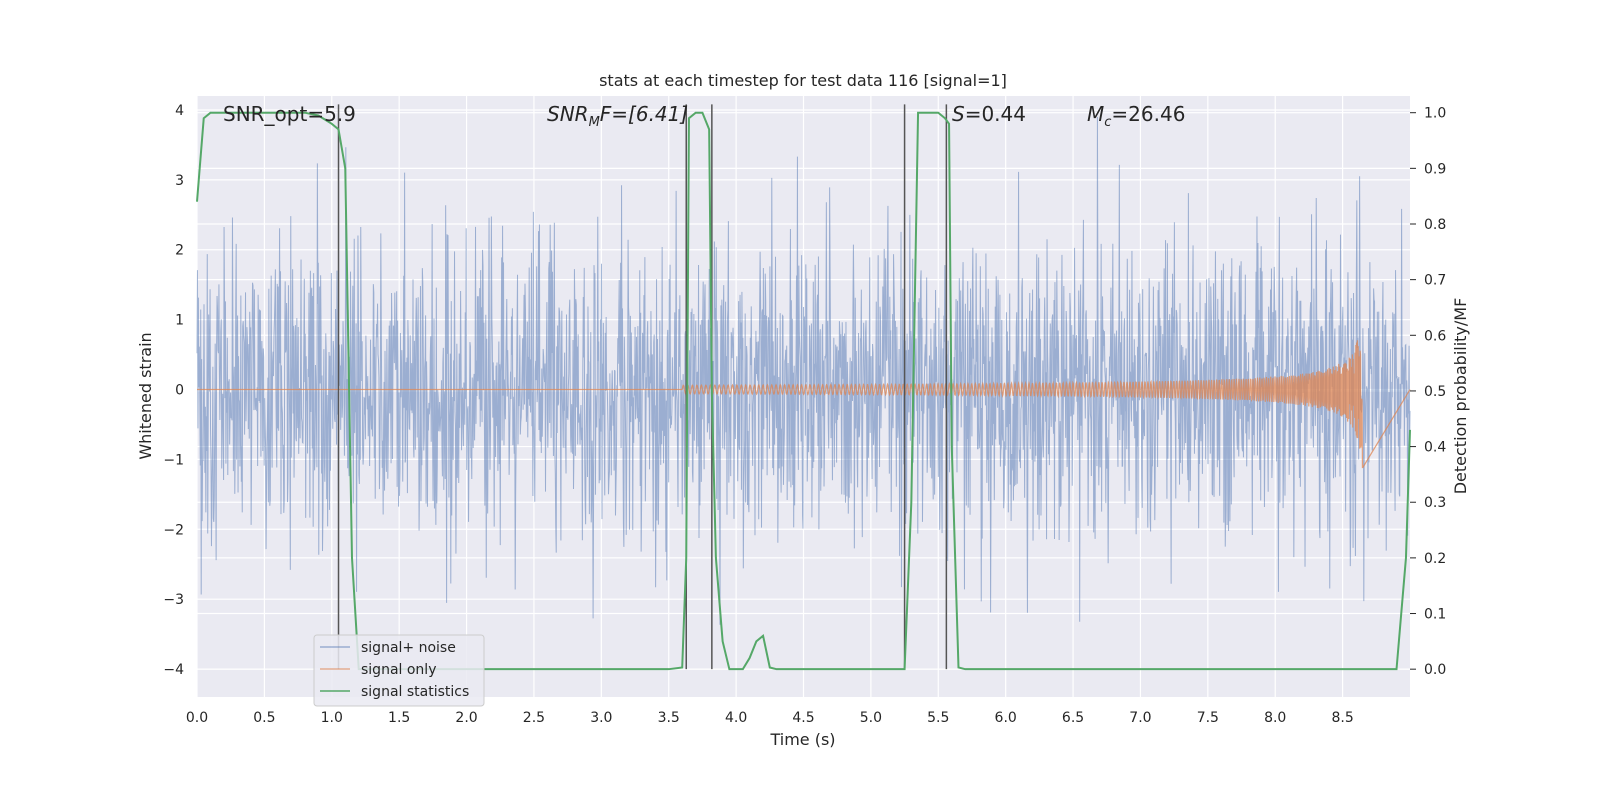 This screenshot has height=800, width=1600. What do you see at coordinates (938, 718) in the screenshot?
I see `x-tick-label: 5.5` at bounding box center [938, 718].